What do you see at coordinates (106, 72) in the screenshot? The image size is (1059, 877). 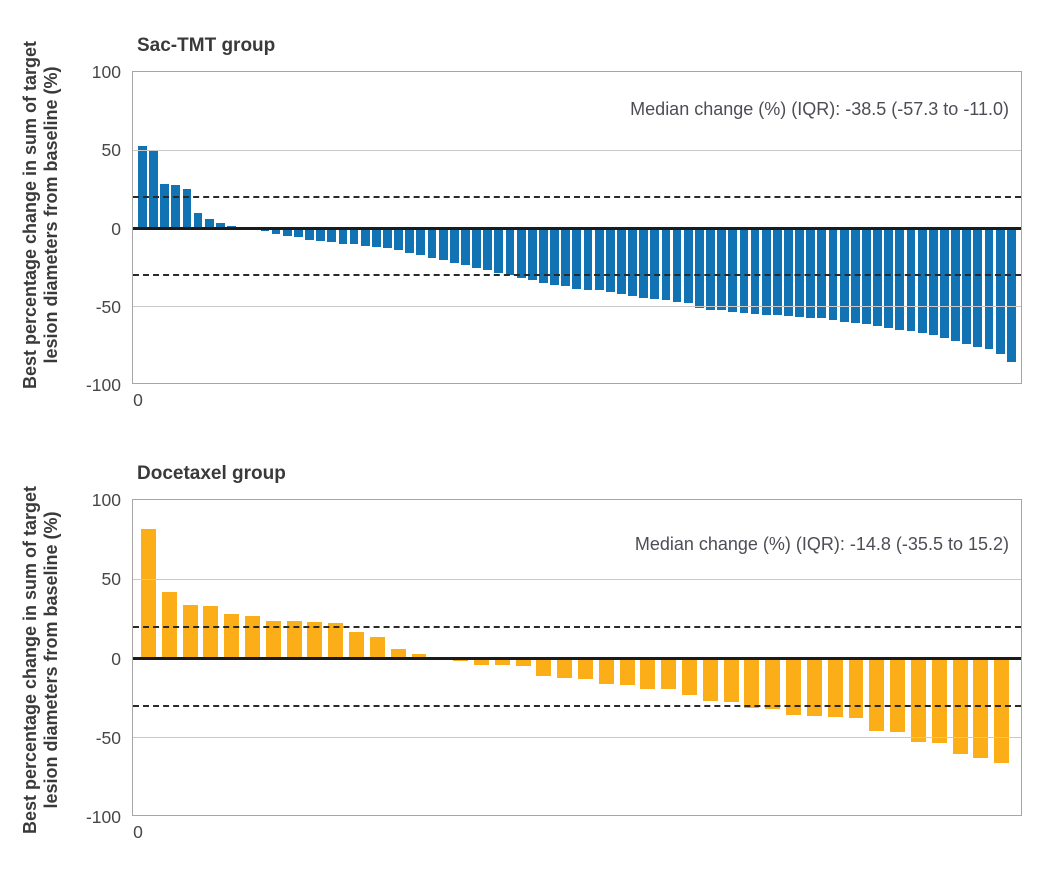 I see `y-axis-tick-label: 100` at bounding box center [106, 72].